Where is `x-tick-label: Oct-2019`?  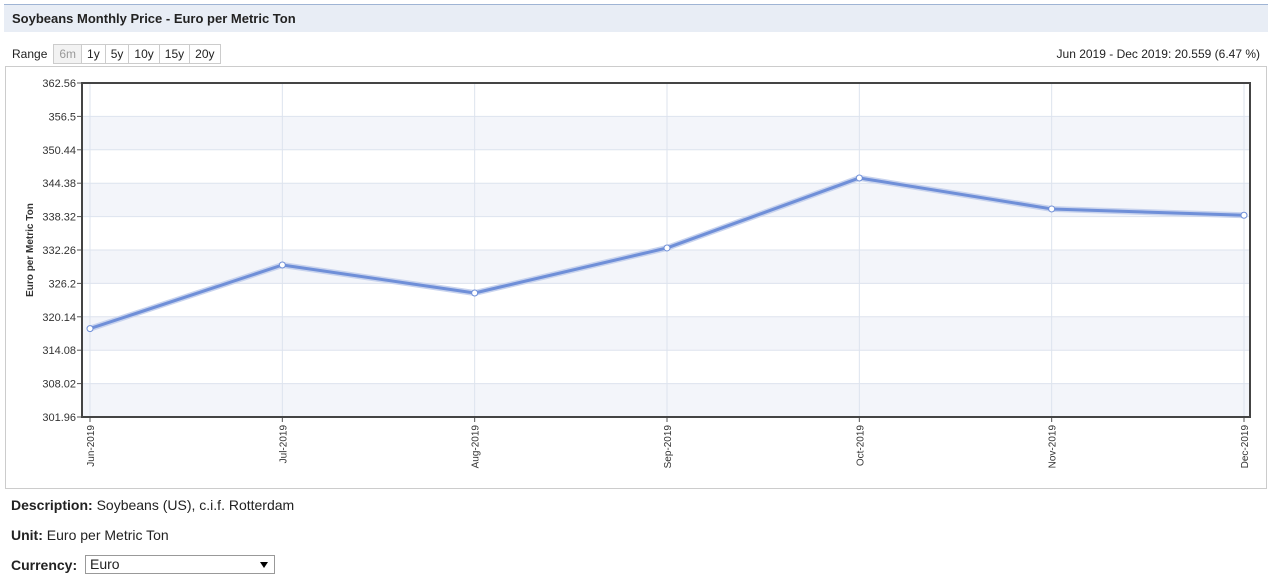 x-tick-label: Oct-2019 is located at coordinates (860, 446).